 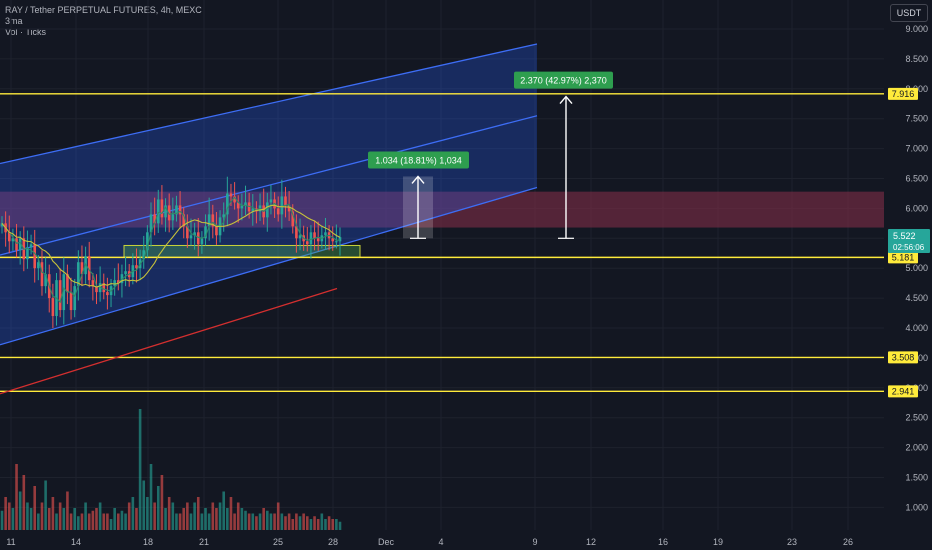 What do you see at coordinates (418, 195) in the screenshot?
I see `measure-1: 1.034 (18.81%) 1,034` at bounding box center [418, 195].